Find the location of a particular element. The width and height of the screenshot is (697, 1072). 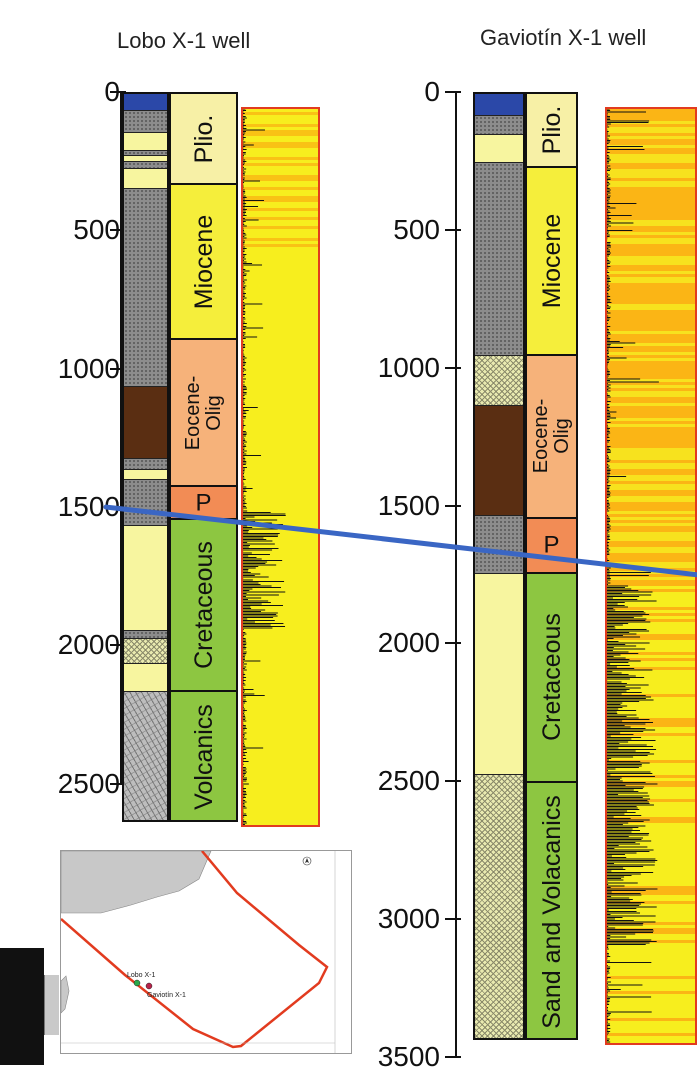

inset-label-lobo: Lobo X-1 is located at coordinates (141, 975).